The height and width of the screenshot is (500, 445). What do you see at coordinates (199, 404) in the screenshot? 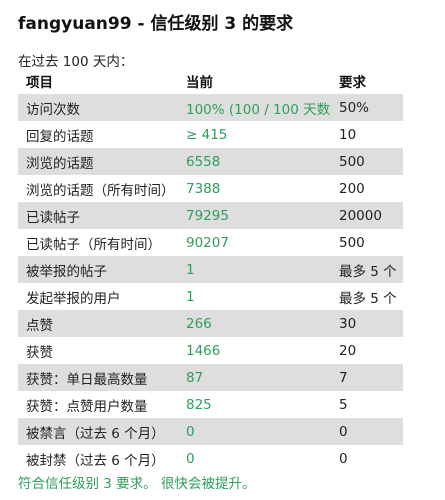
I see `row-current: 825` at bounding box center [199, 404].